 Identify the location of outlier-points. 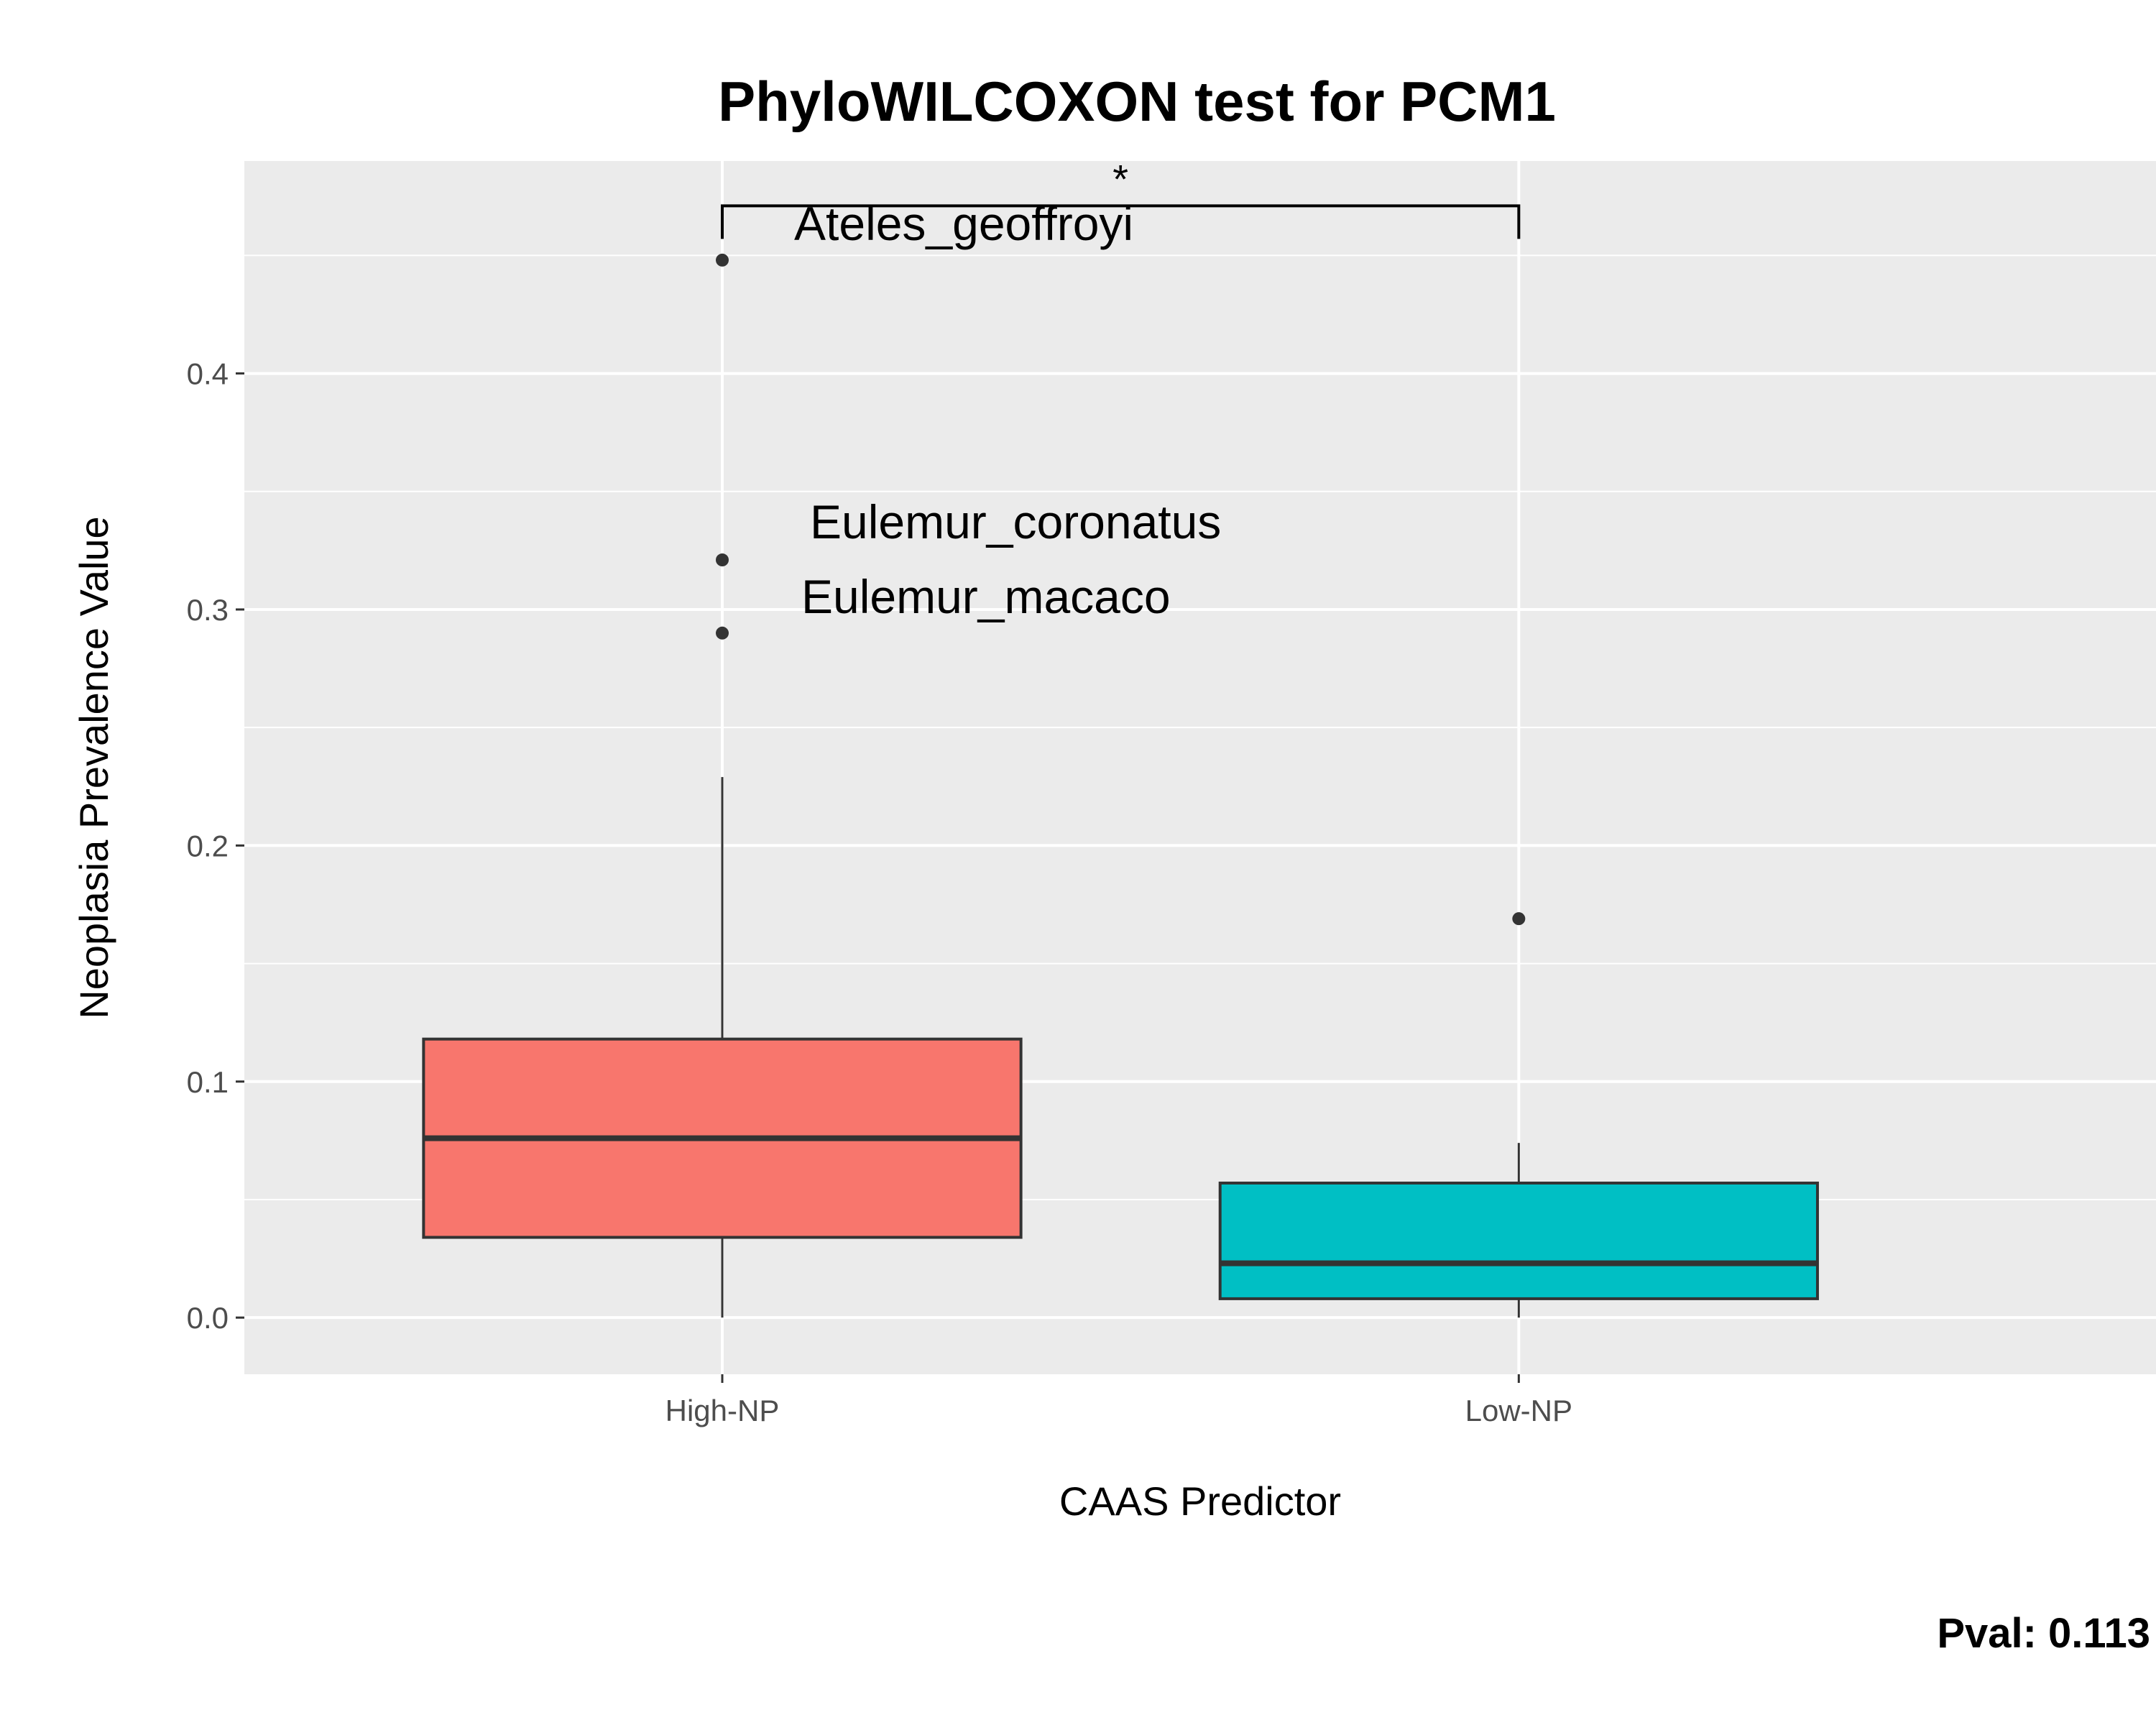
(1121, 589).